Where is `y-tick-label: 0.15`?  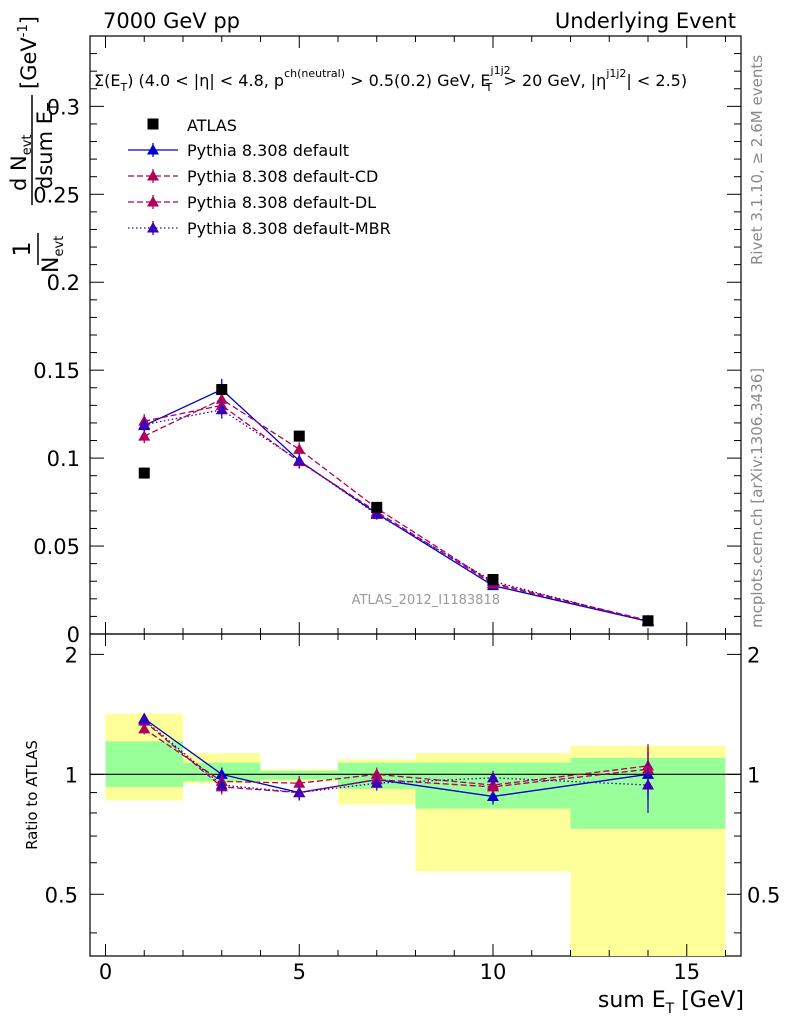
y-tick-label: 0.15 is located at coordinates (56, 371).